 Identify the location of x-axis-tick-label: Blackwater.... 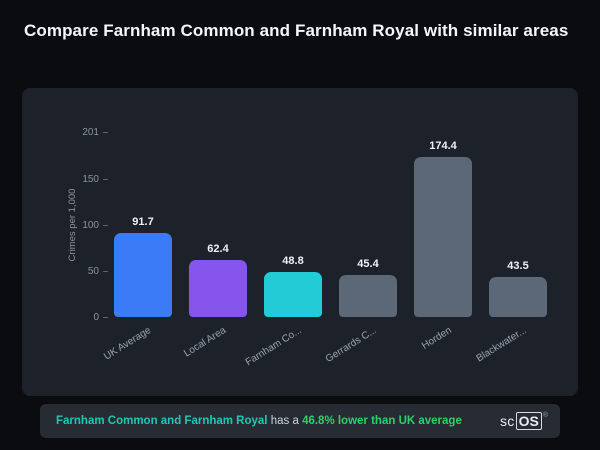
(501, 345).